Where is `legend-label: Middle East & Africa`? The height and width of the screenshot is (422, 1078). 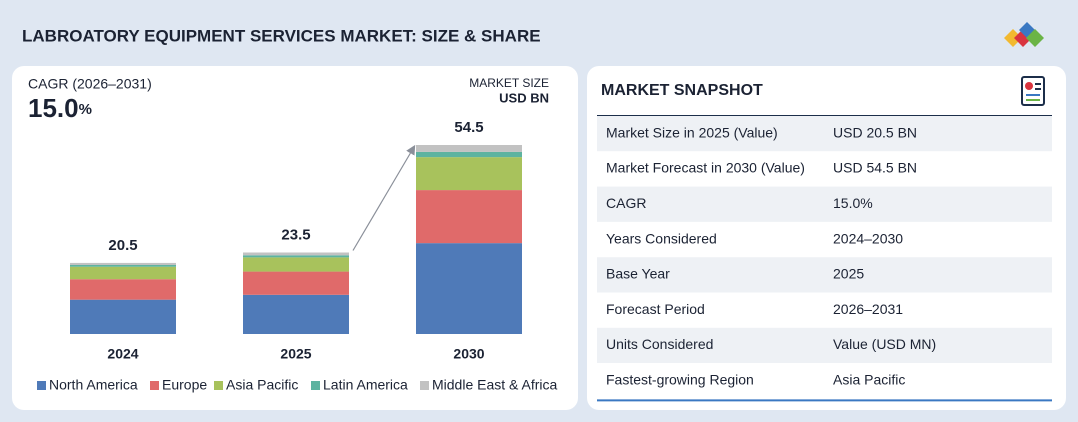 legend-label: Middle East & Africa is located at coordinates (494, 385).